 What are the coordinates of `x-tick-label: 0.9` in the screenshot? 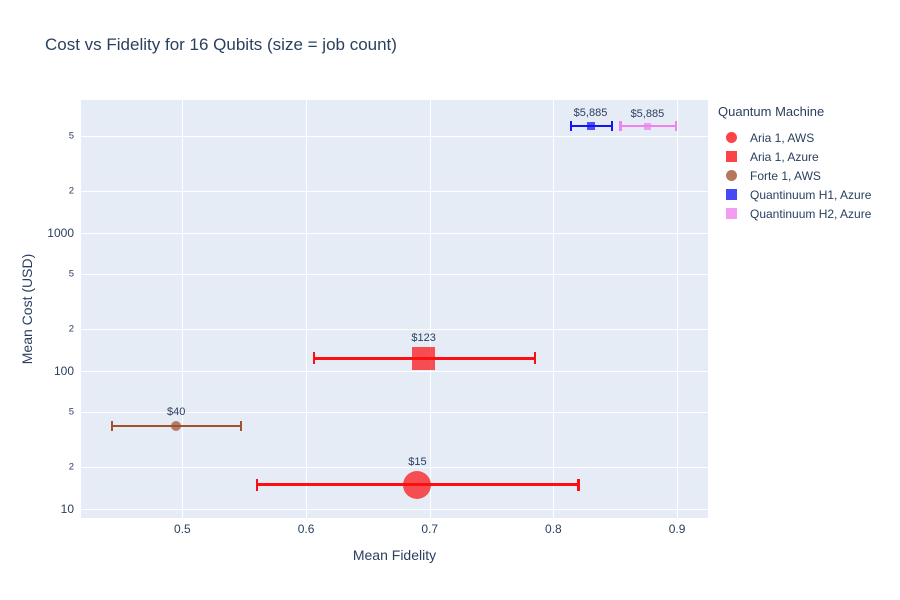 It's located at (677, 529).